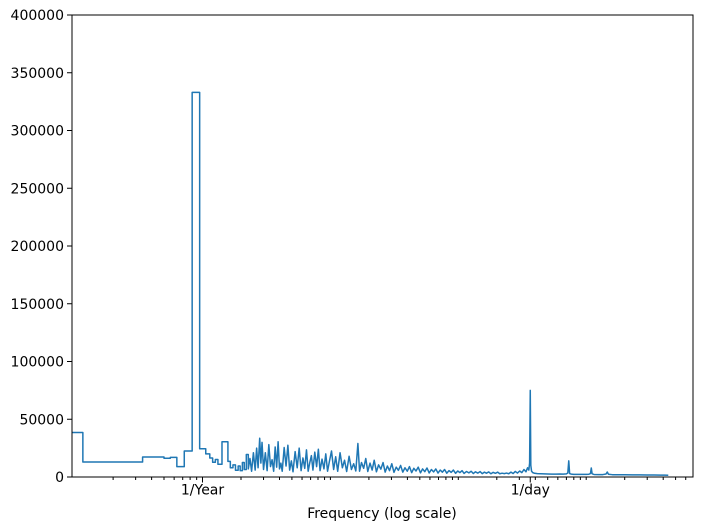 This screenshot has height=530, width=702. I want to click on y-tick-label: 100000, so click(37, 363).